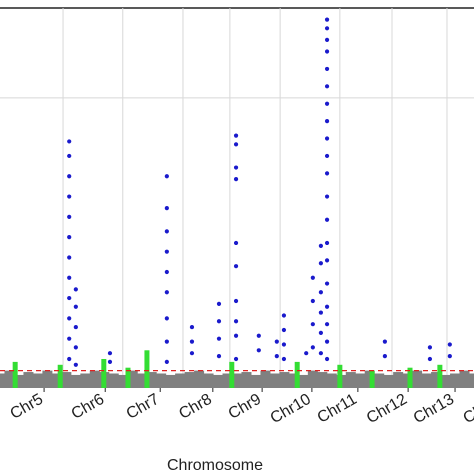 The width and height of the screenshot is (474, 474). What do you see at coordinates (27, 407) in the screenshot?
I see `x-tick-label: Chr5` at bounding box center [27, 407].